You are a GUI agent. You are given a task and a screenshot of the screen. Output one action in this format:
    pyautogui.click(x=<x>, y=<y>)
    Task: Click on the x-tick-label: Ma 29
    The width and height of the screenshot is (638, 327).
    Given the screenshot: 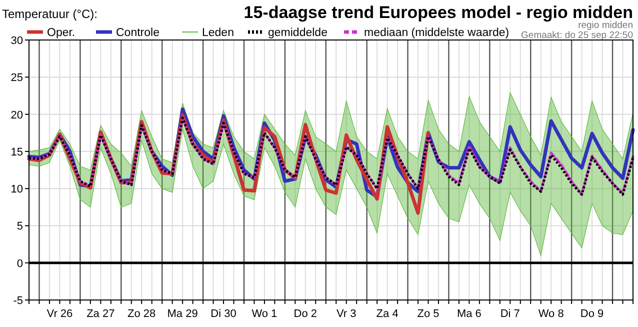 What is the action you would take?
    pyautogui.click(x=182, y=314)
    